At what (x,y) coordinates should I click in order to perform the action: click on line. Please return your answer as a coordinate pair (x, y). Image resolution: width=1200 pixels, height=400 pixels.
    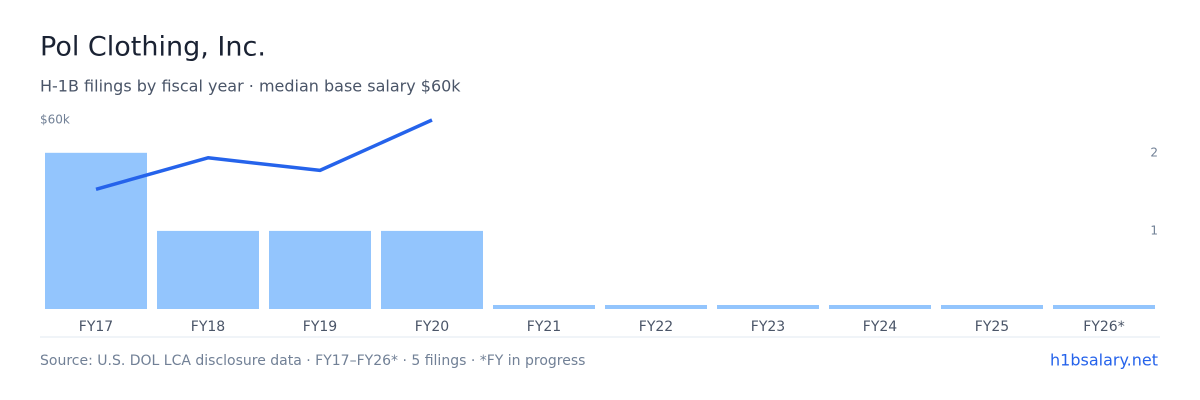
    Looking at the image, I should click on (264, 154).